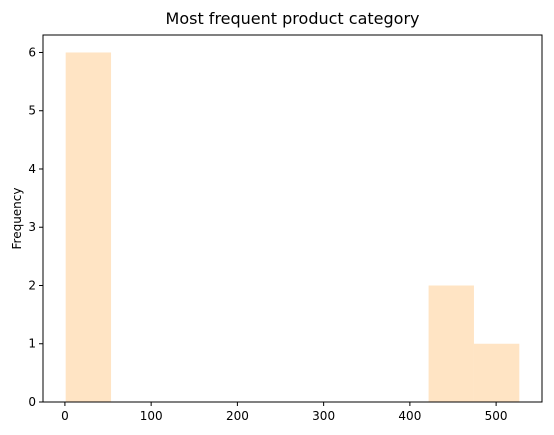  What do you see at coordinates (32, 402) in the screenshot?
I see `y-tick-label: 0` at bounding box center [32, 402].